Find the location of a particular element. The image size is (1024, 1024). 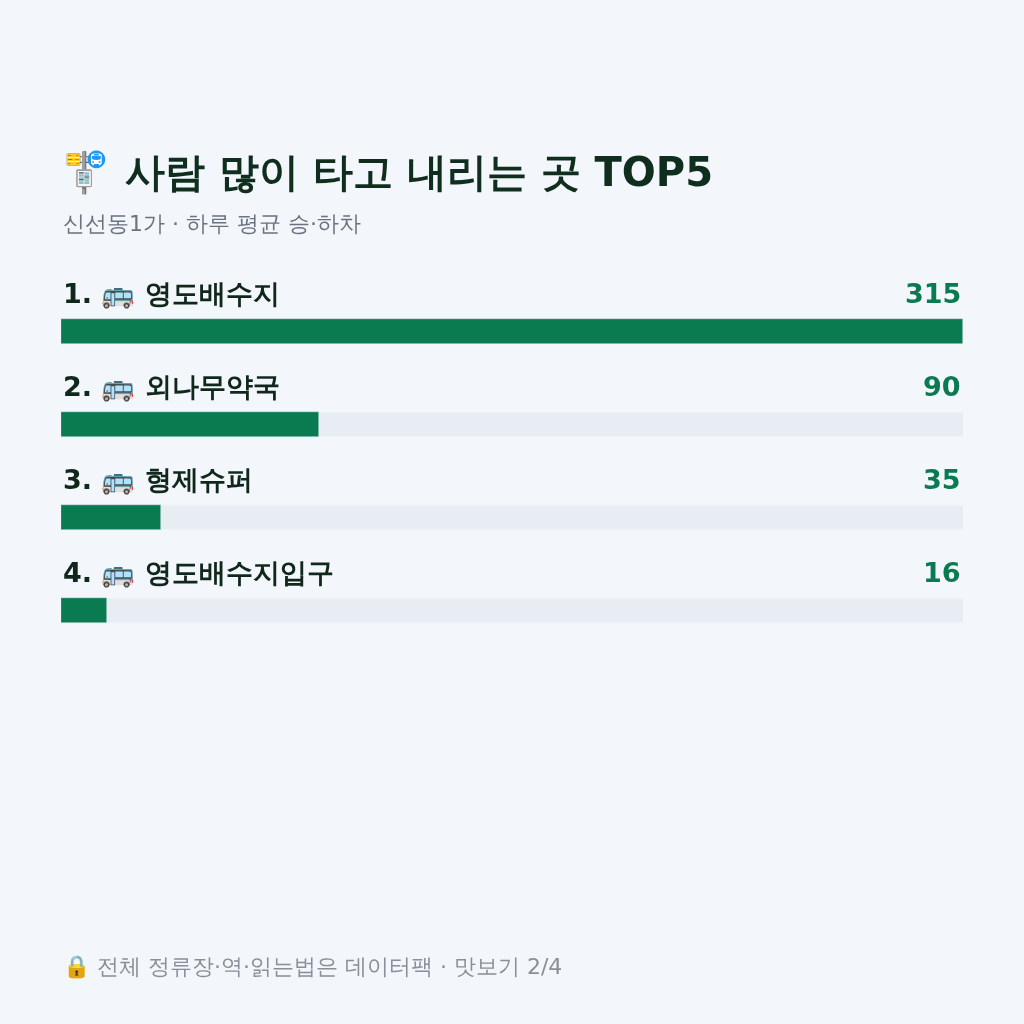

y-tick-label: 1. 🚌 영도배수지 is located at coordinates (171, 293).